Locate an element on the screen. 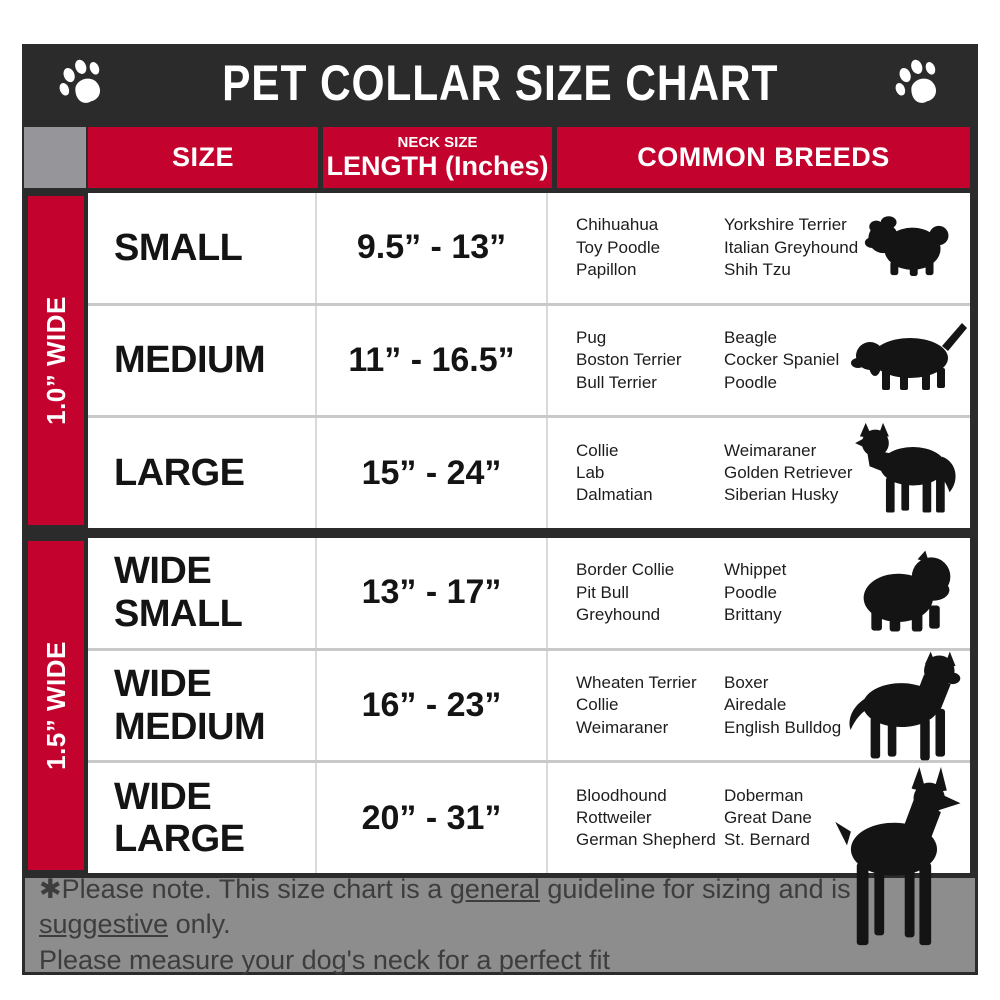  breed-name: Boston Terrier is located at coordinates (629, 360).